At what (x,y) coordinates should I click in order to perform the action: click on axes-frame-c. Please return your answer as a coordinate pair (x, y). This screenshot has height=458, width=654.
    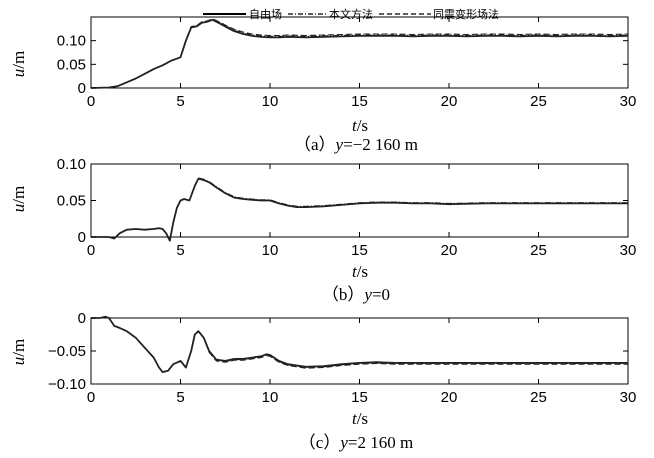
    Looking at the image, I should click on (359, 351).